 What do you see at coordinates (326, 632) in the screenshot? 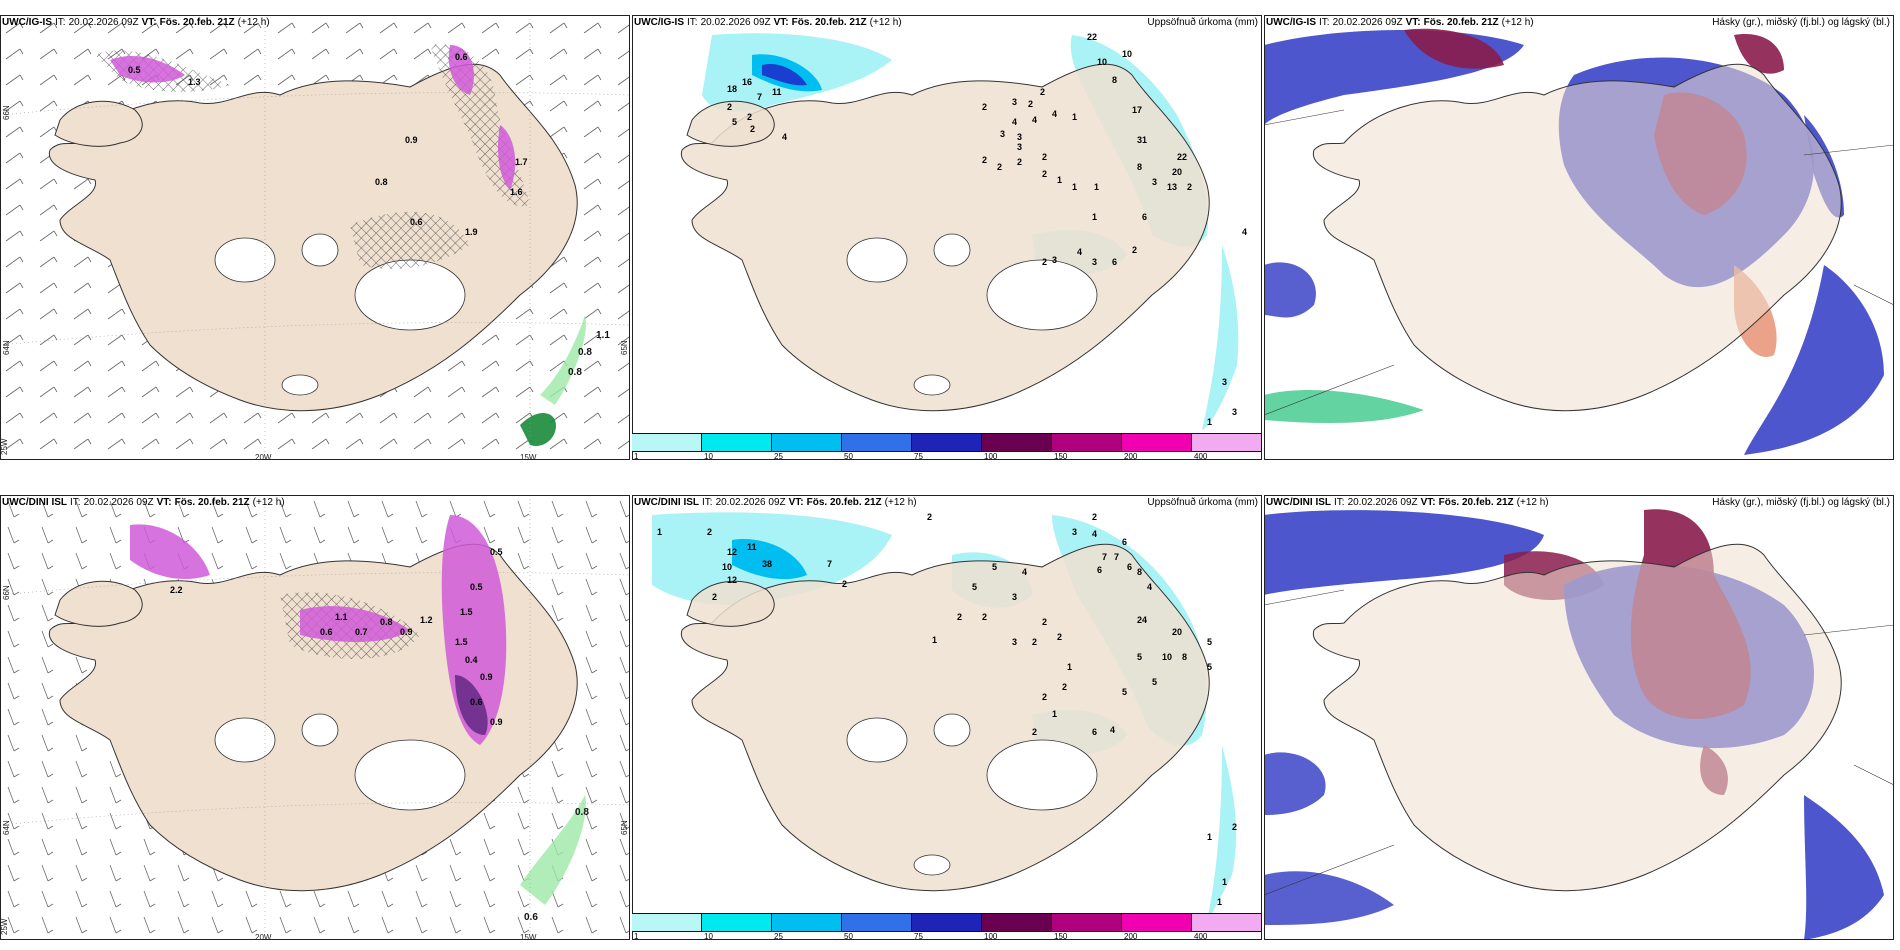
I see `precip-value: 0.6` at bounding box center [326, 632].